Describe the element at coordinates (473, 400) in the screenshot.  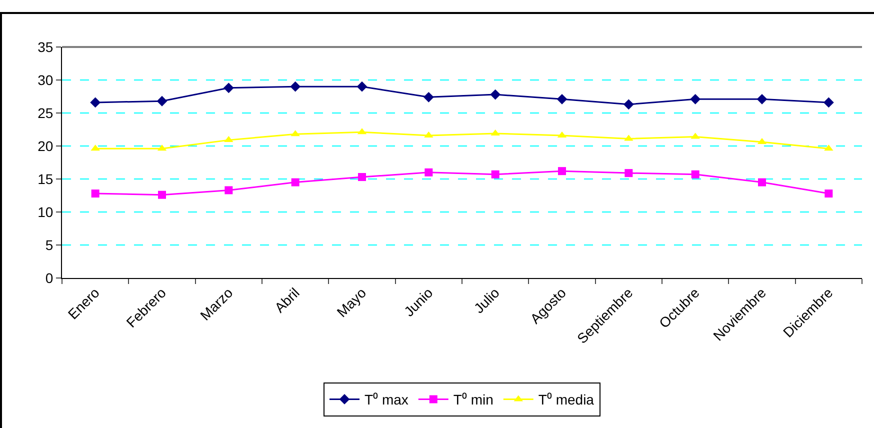
I see `legend-label: T⁰ min` at that location.